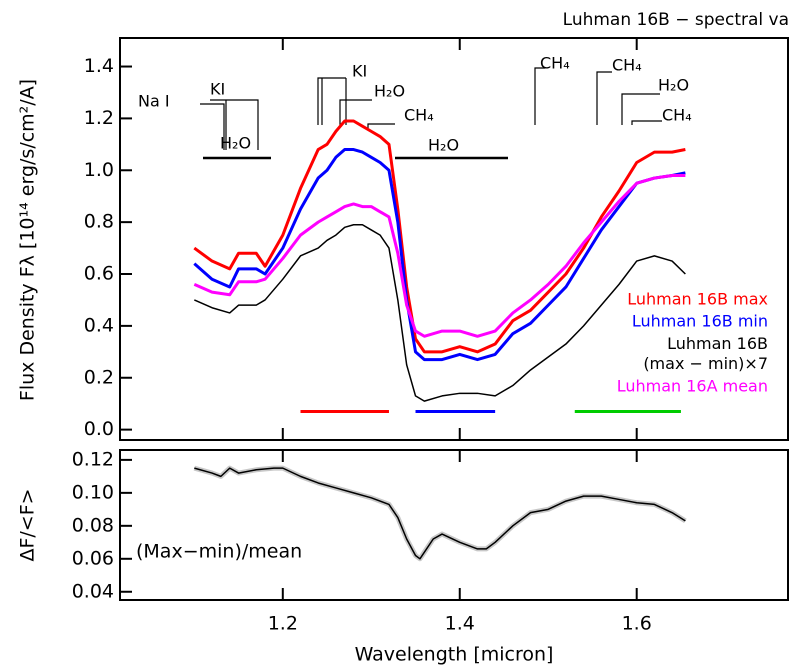  Describe the element at coordinates (93, 558) in the screenshot. I see `y-tick-label: 0.06` at that location.